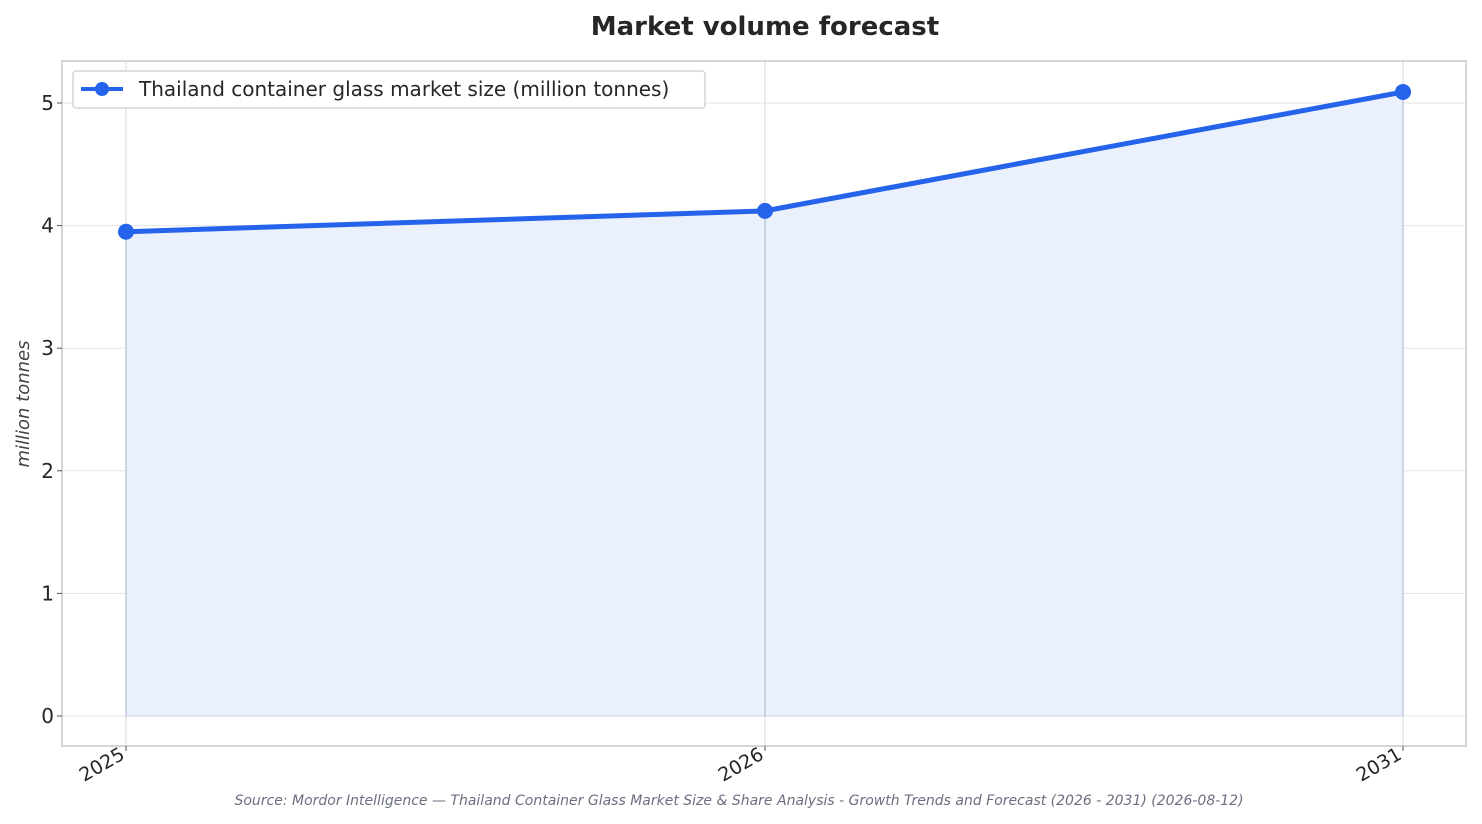 This screenshot has width=1482, height=824. What do you see at coordinates (47, 593) in the screenshot?
I see `y-tick-label: 1` at bounding box center [47, 593].